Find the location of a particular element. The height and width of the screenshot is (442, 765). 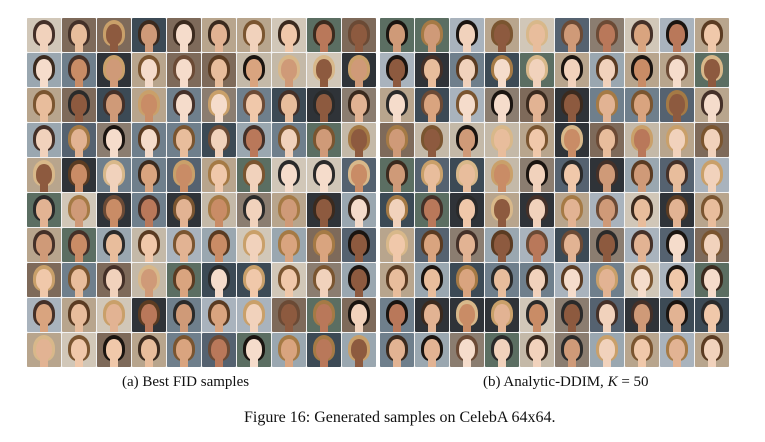

subfigure-caption-b: (b) Analytic-DDIM, K = 50 is located at coordinates (566, 382).